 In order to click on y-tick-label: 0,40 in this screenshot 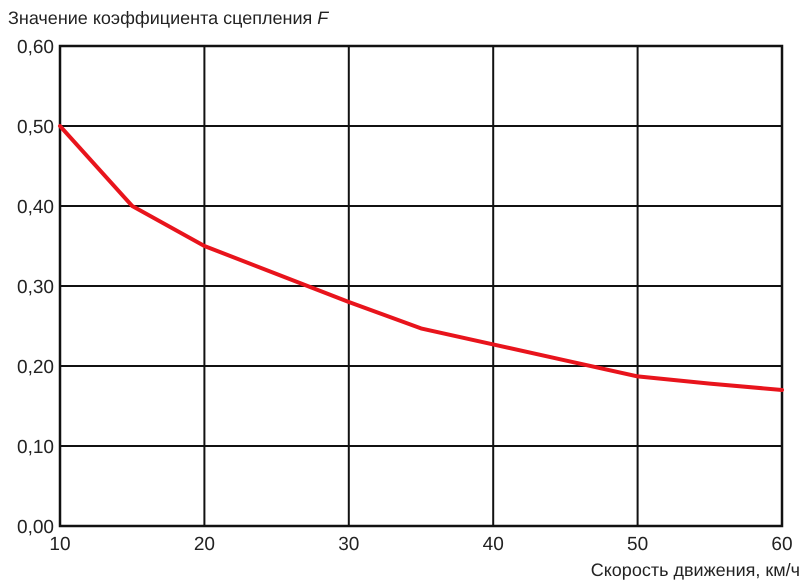, I will do `click(35, 207)`.